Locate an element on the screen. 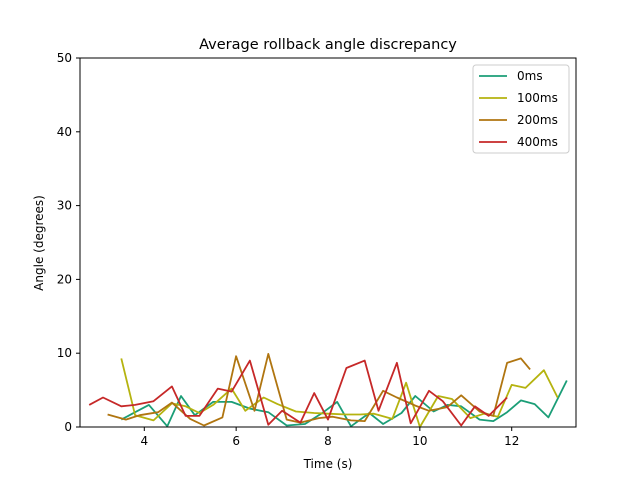  y-tick-label-0: 0 is located at coordinates (68, 427).